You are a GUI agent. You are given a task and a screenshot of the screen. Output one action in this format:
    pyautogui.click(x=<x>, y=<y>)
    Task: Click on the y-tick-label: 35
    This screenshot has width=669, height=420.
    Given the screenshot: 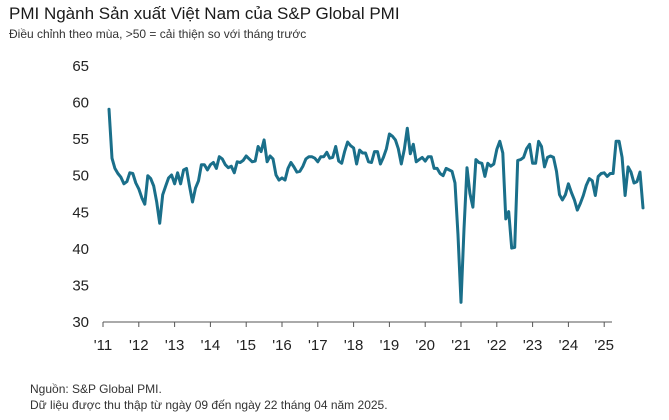 What is the action you would take?
    pyautogui.click(x=80, y=285)
    